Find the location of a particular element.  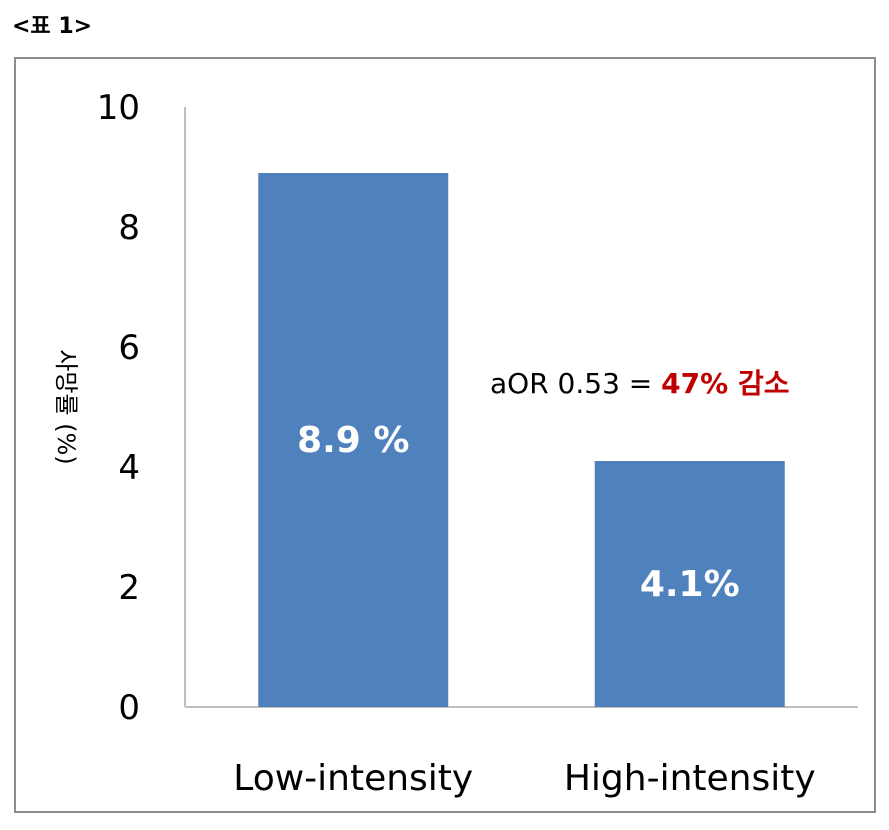

annotation-text: aOR 0.53 = 47% 감소 is located at coordinates (639, 383).